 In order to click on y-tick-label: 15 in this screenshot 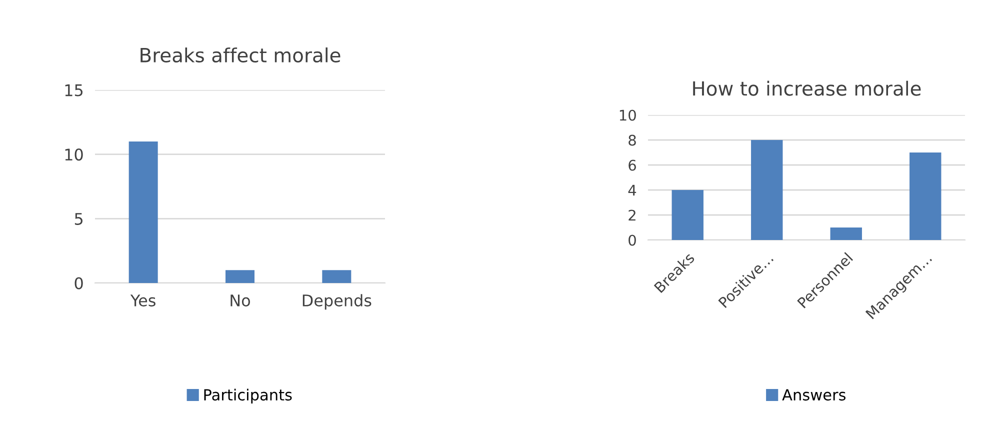, I will do `click(73, 90)`.